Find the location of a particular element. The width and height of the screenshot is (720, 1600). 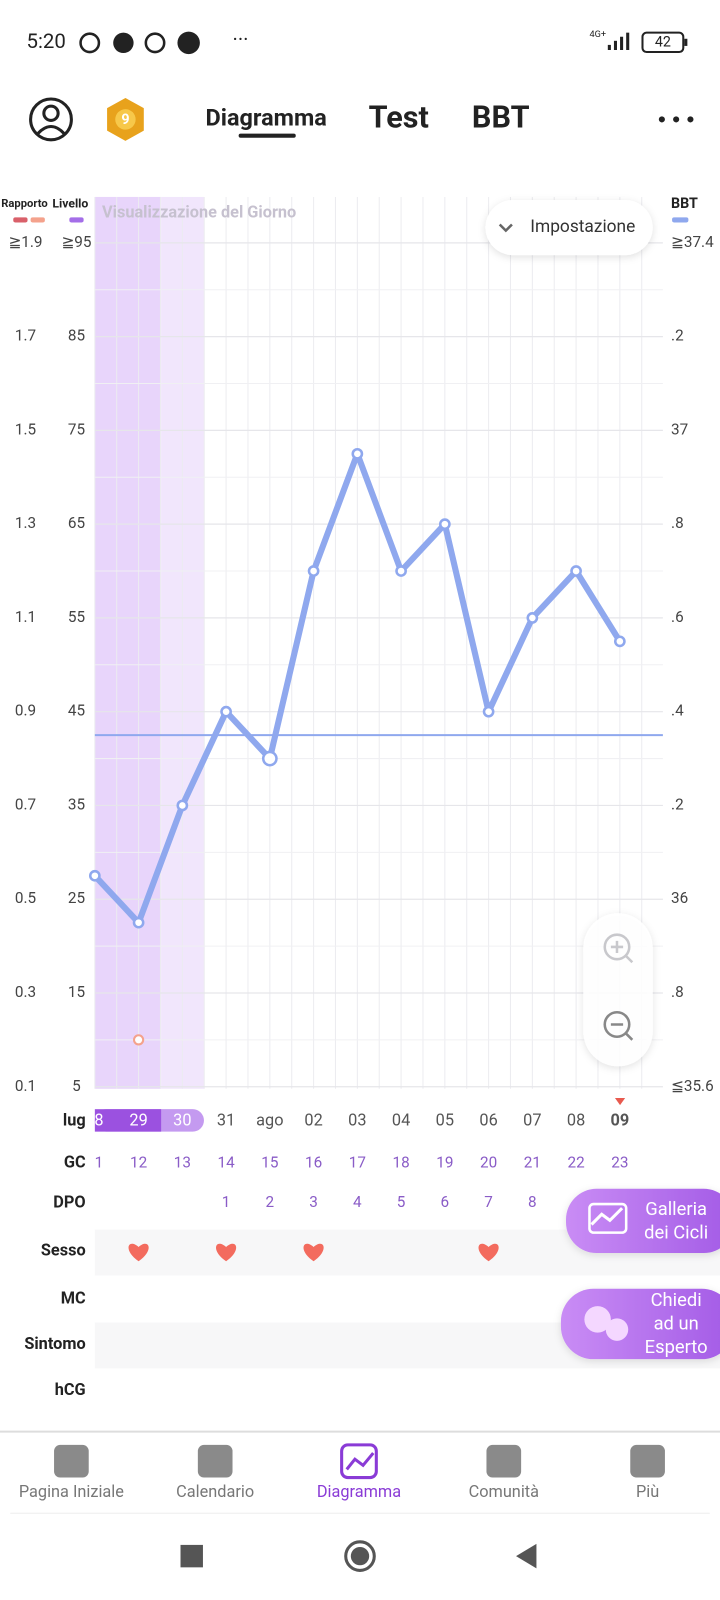

row-value: 4 is located at coordinates (357, 1202).